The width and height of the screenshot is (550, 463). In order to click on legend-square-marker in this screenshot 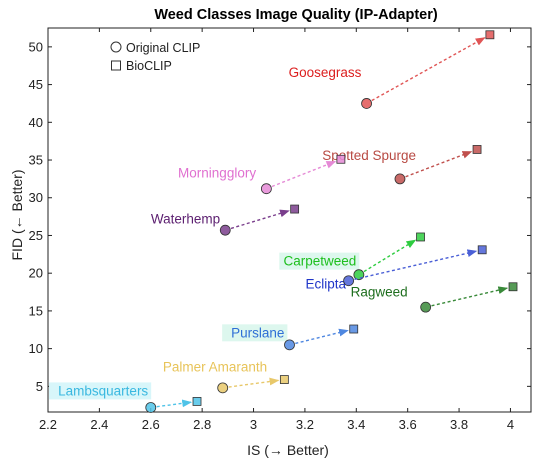, I will do `click(116, 65)`.